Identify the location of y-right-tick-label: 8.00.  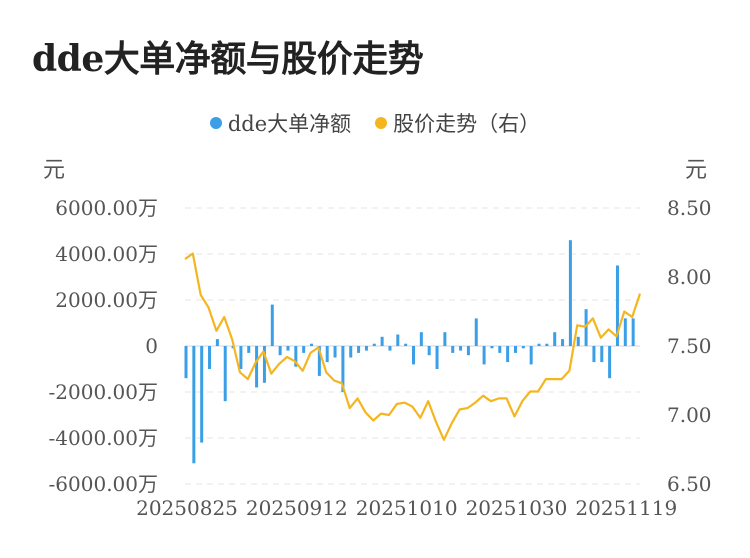
(689, 277).